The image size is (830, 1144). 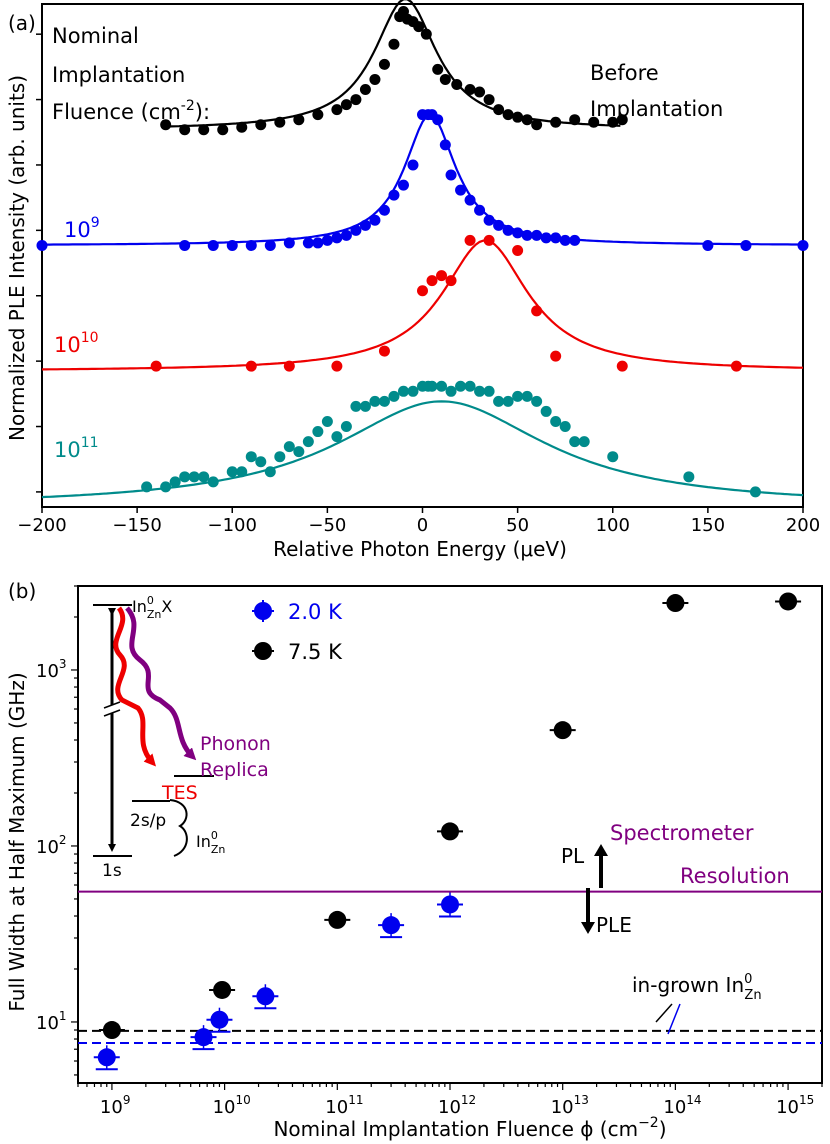 What do you see at coordinates (232, 1105) in the screenshot?
I see `panel-b-xtick-label: 1010` at bounding box center [232, 1105].